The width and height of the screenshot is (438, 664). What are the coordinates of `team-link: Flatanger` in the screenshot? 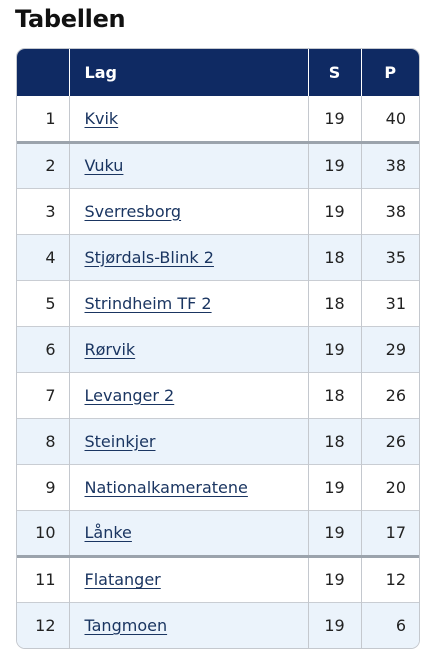 It's located at (122, 579).